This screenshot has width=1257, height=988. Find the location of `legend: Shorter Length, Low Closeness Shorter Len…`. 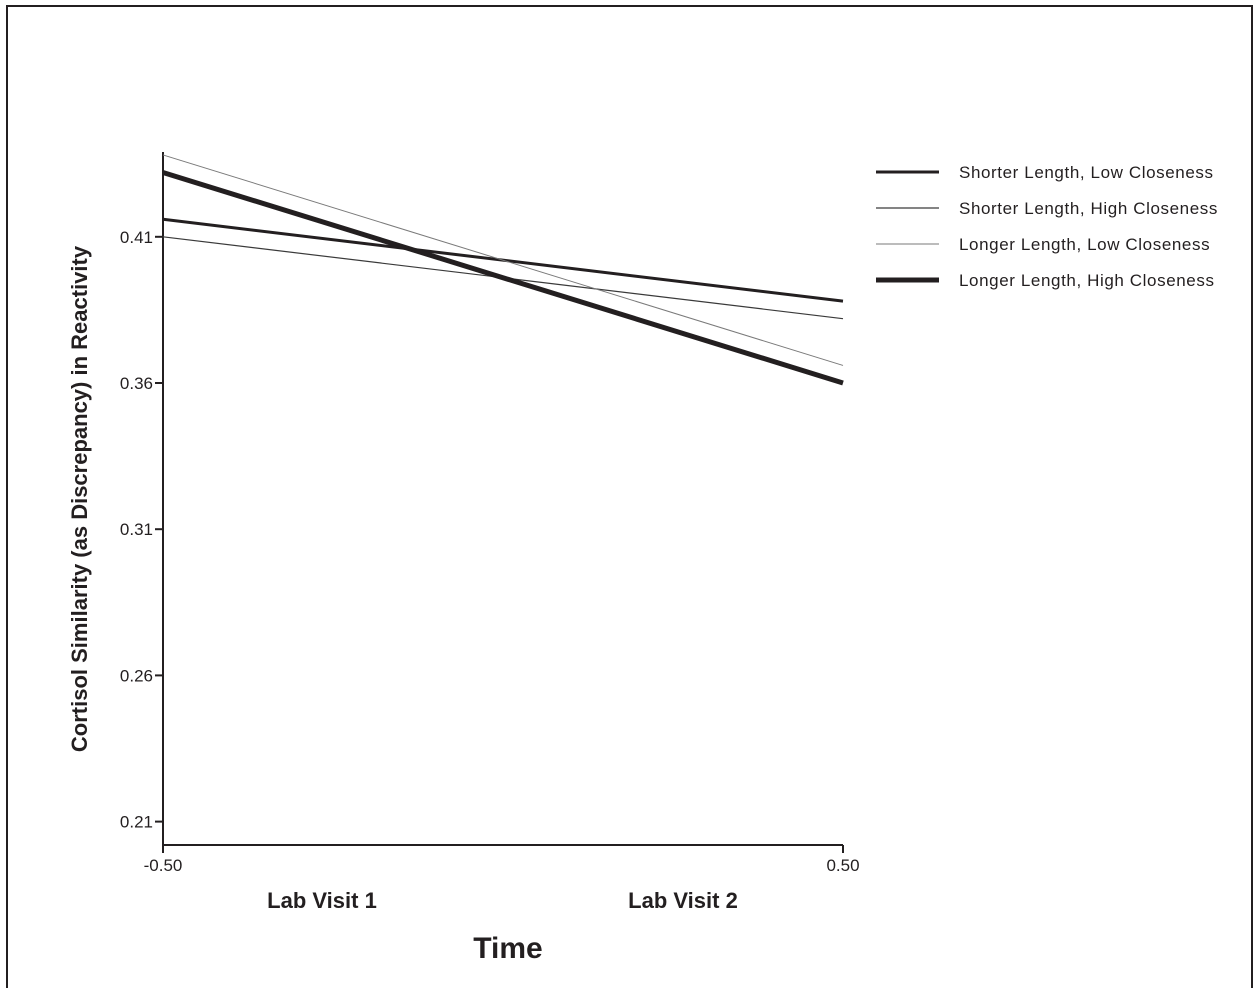

legend: Shorter Length, Low Closeness Shorter Len… is located at coordinates (1047, 226).